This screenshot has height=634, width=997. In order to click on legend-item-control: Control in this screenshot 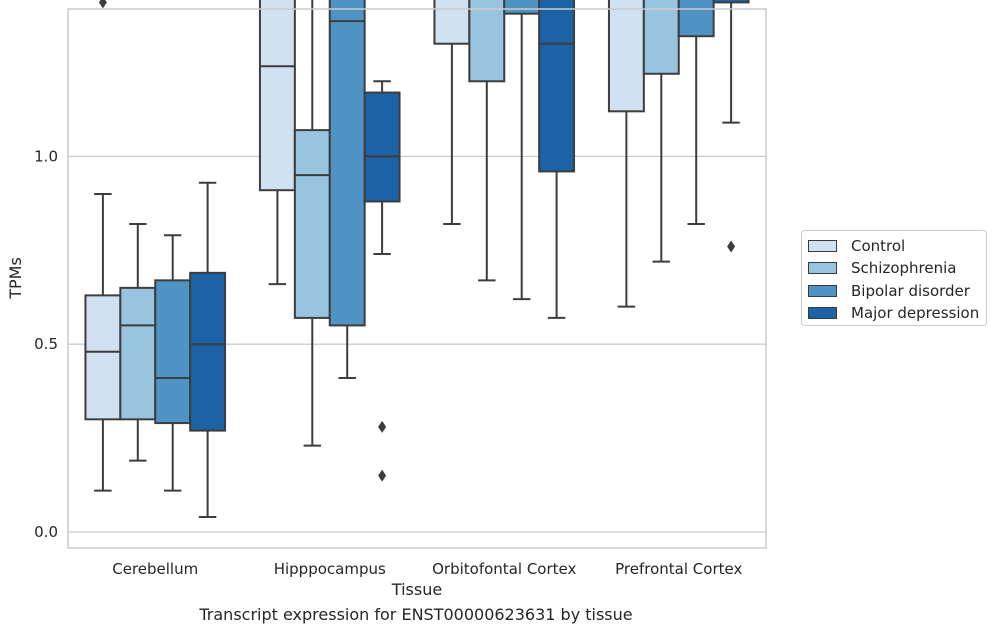, I will do `click(856, 246)`.